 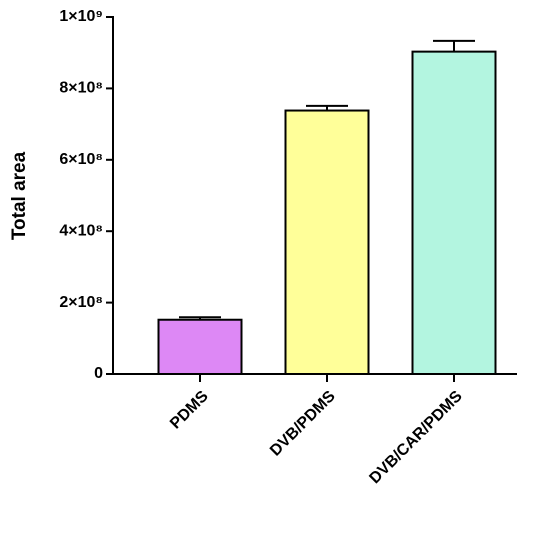 What do you see at coordinates (81, 159) in the screenshot?
I see `y-tick-label: 6×10⁸` at bounding box center [81, 159].